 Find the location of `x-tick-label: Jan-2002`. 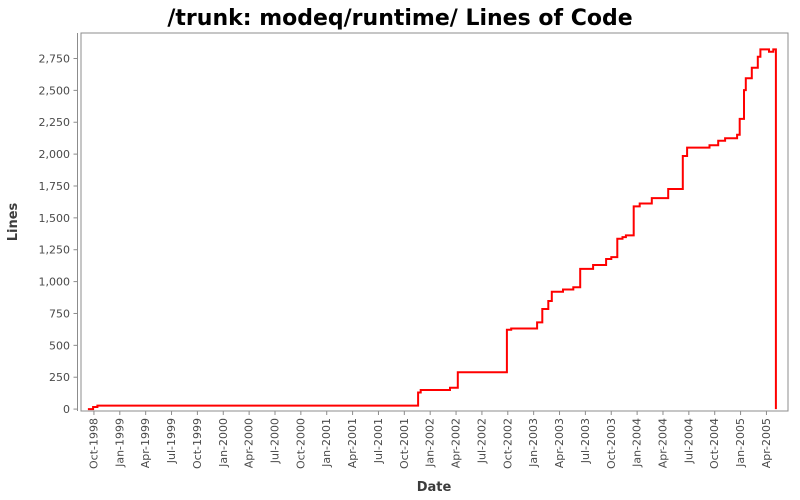

x-tick-label: Jan-2002 is located at coordinates (430, 443).